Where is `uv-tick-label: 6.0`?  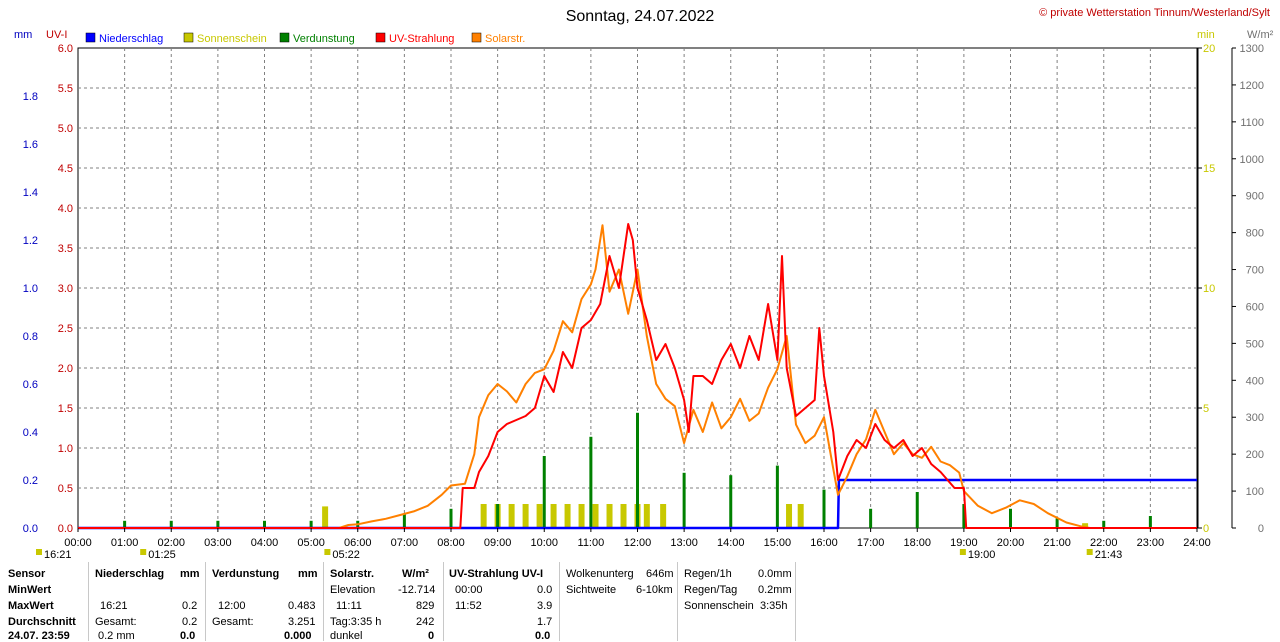
uv-tick-label: 6.0 is located at coordinates (65, 49).